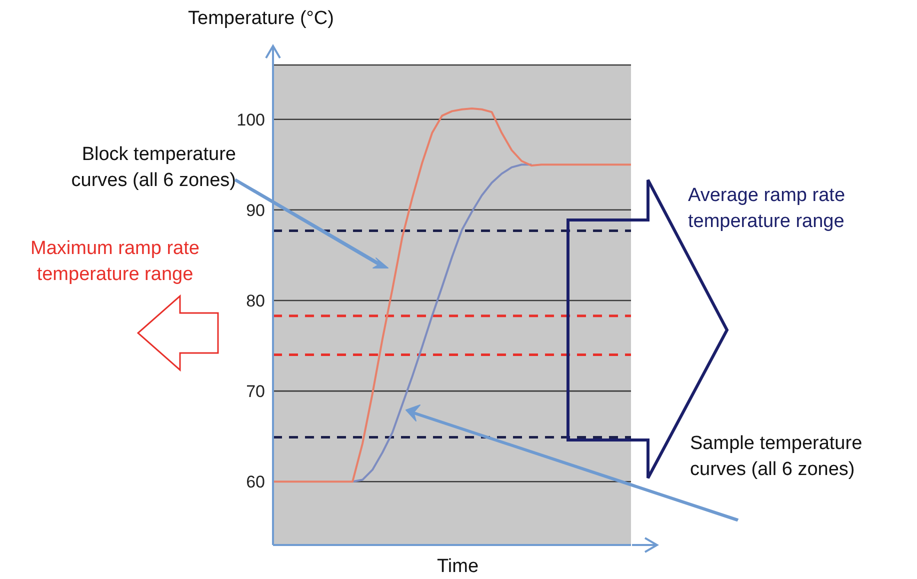 The height and width of the screenshot is (579, 917). I want to click on y-axis-title: Temperature (°C), so click(261, 19).